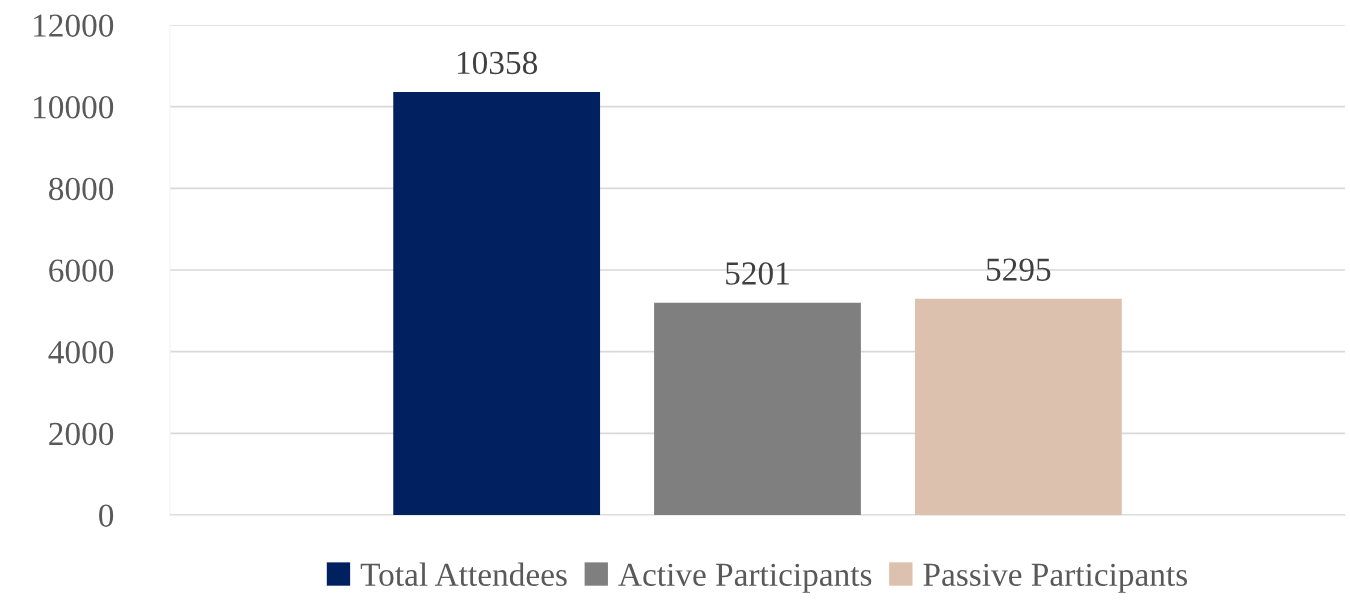 Image resolution: width=1350 pixels, height=610 pixels. Describe the element at coordinates (497, 63) in the screenshot. I see `data-label: 10358` at that location.